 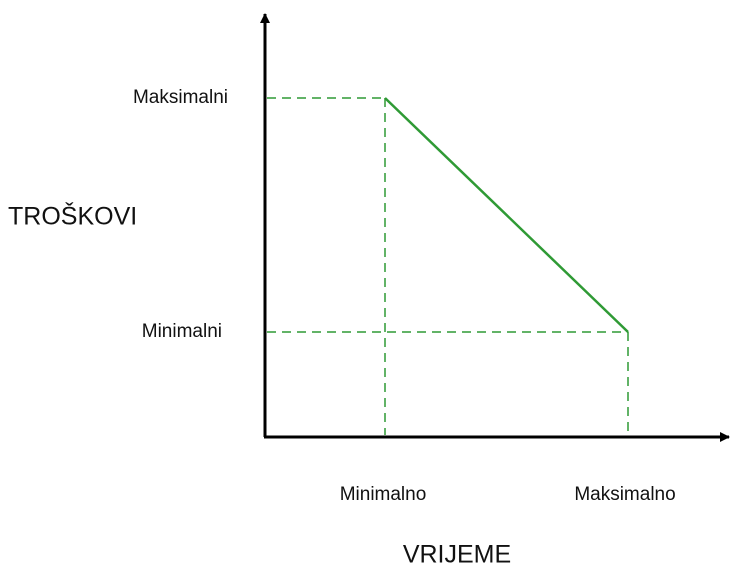 I want to click on y-axis-title: TROŠKOVI, so click(x=72, y=216).